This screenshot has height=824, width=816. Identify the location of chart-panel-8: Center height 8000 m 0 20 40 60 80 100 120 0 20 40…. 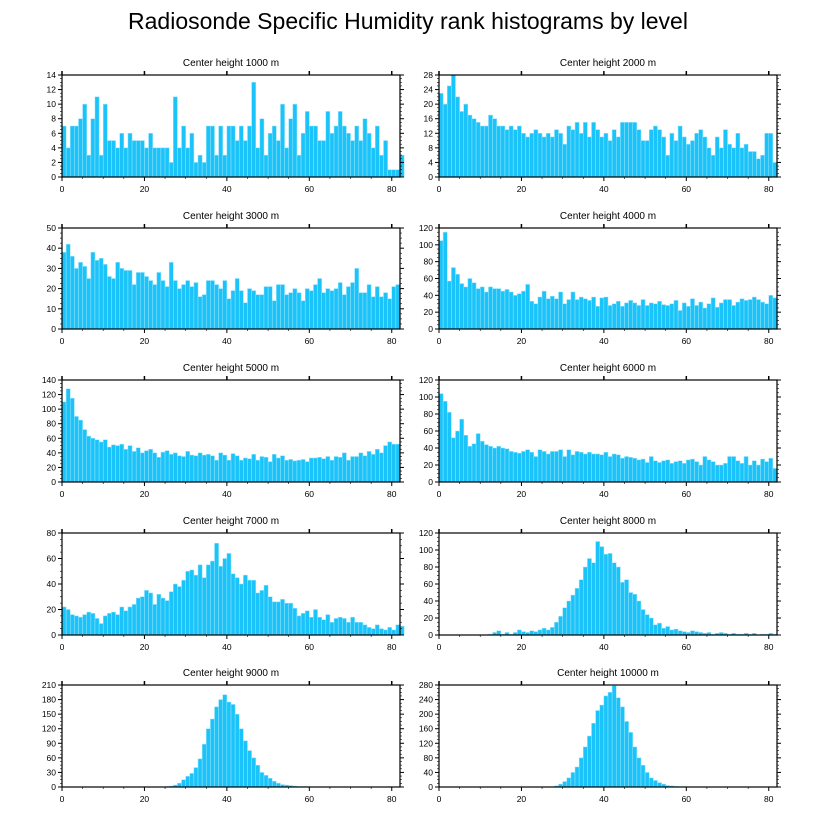
(600, 584).